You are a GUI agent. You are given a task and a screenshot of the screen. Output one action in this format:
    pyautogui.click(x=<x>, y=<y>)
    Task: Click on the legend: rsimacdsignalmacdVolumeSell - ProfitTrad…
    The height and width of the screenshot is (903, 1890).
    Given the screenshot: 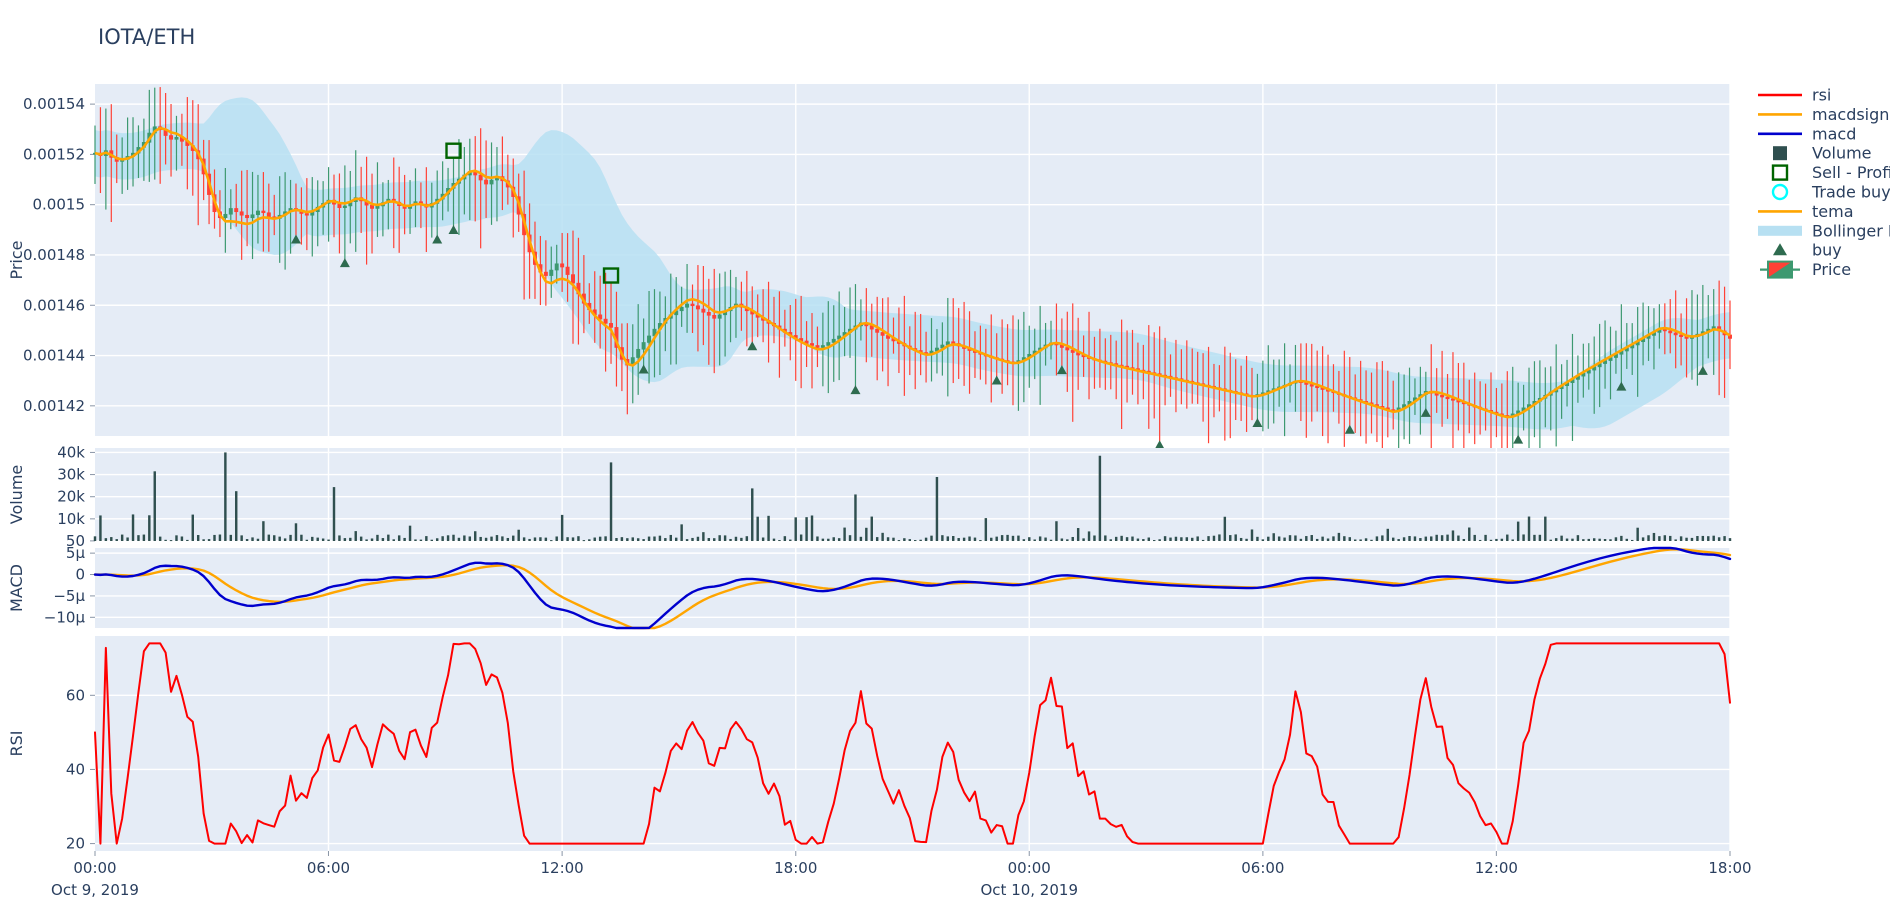 What is the action you would take?
    pyautogui.click(x=1824, y=183)
    